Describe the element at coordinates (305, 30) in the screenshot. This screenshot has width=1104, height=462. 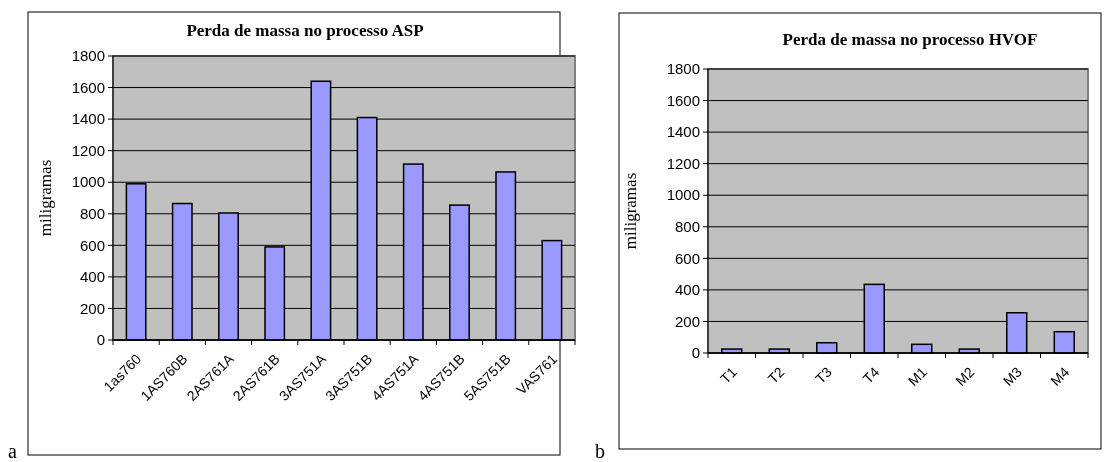
I see `chart-title: Perda de massa no processo ASP` at that location.